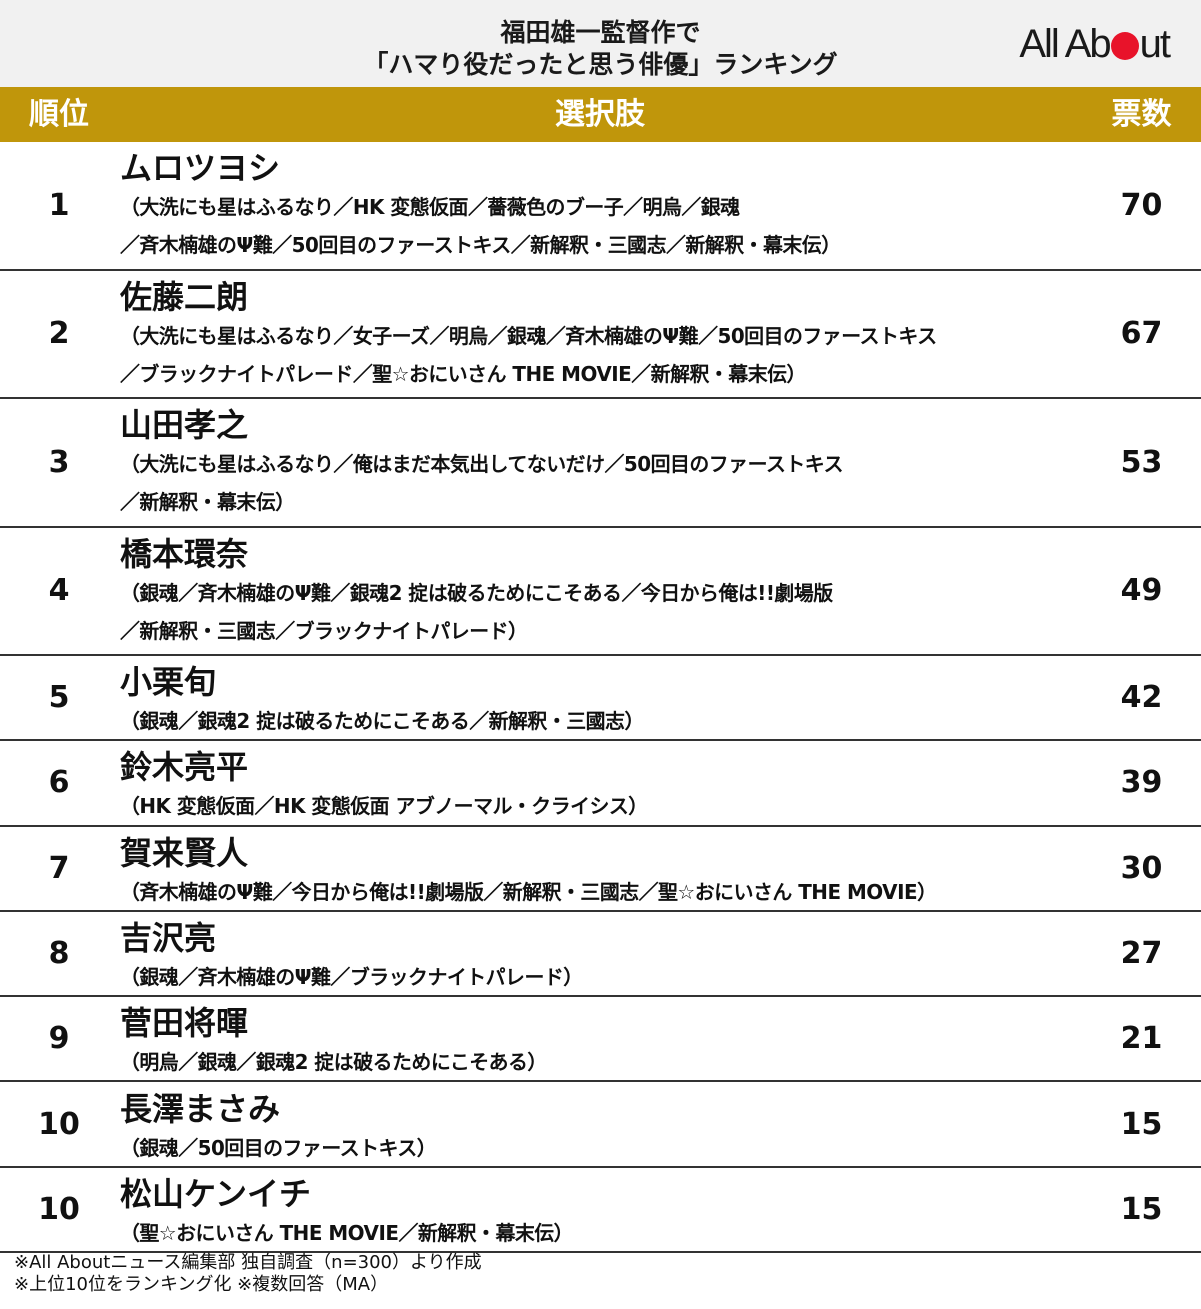 The width and height of the screenshot is (1201, 1309). I want to click on table-row: 10 松山ケンイチ （聖☆おにいさん THE MOVIE／新解釈・幕末伝） 15, so click(600, 1211).